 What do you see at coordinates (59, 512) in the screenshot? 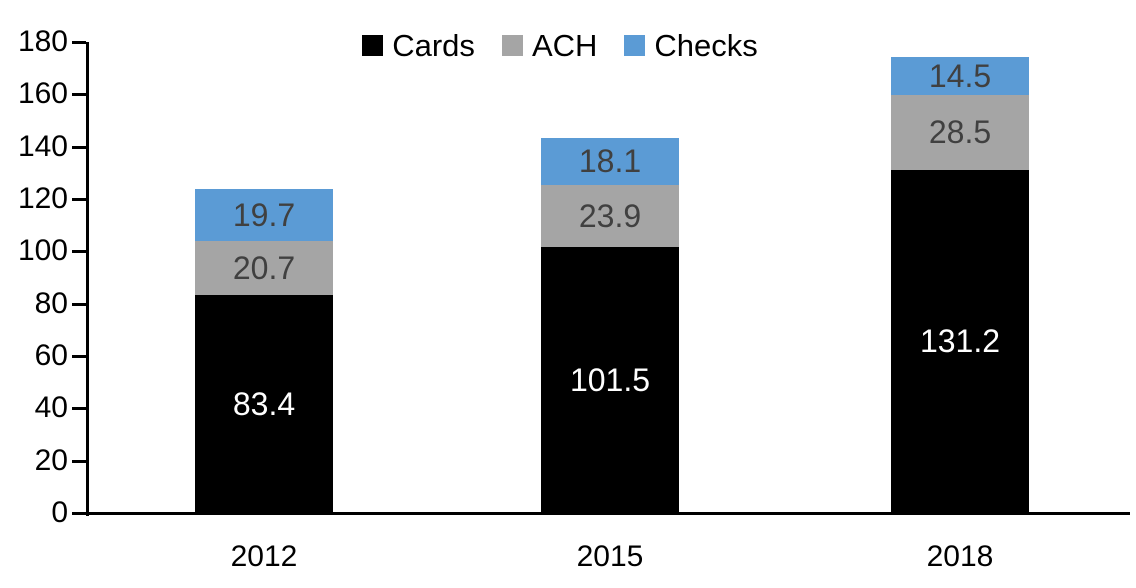
I see `y-tick-label: 0` at bounding box center [59, 512].